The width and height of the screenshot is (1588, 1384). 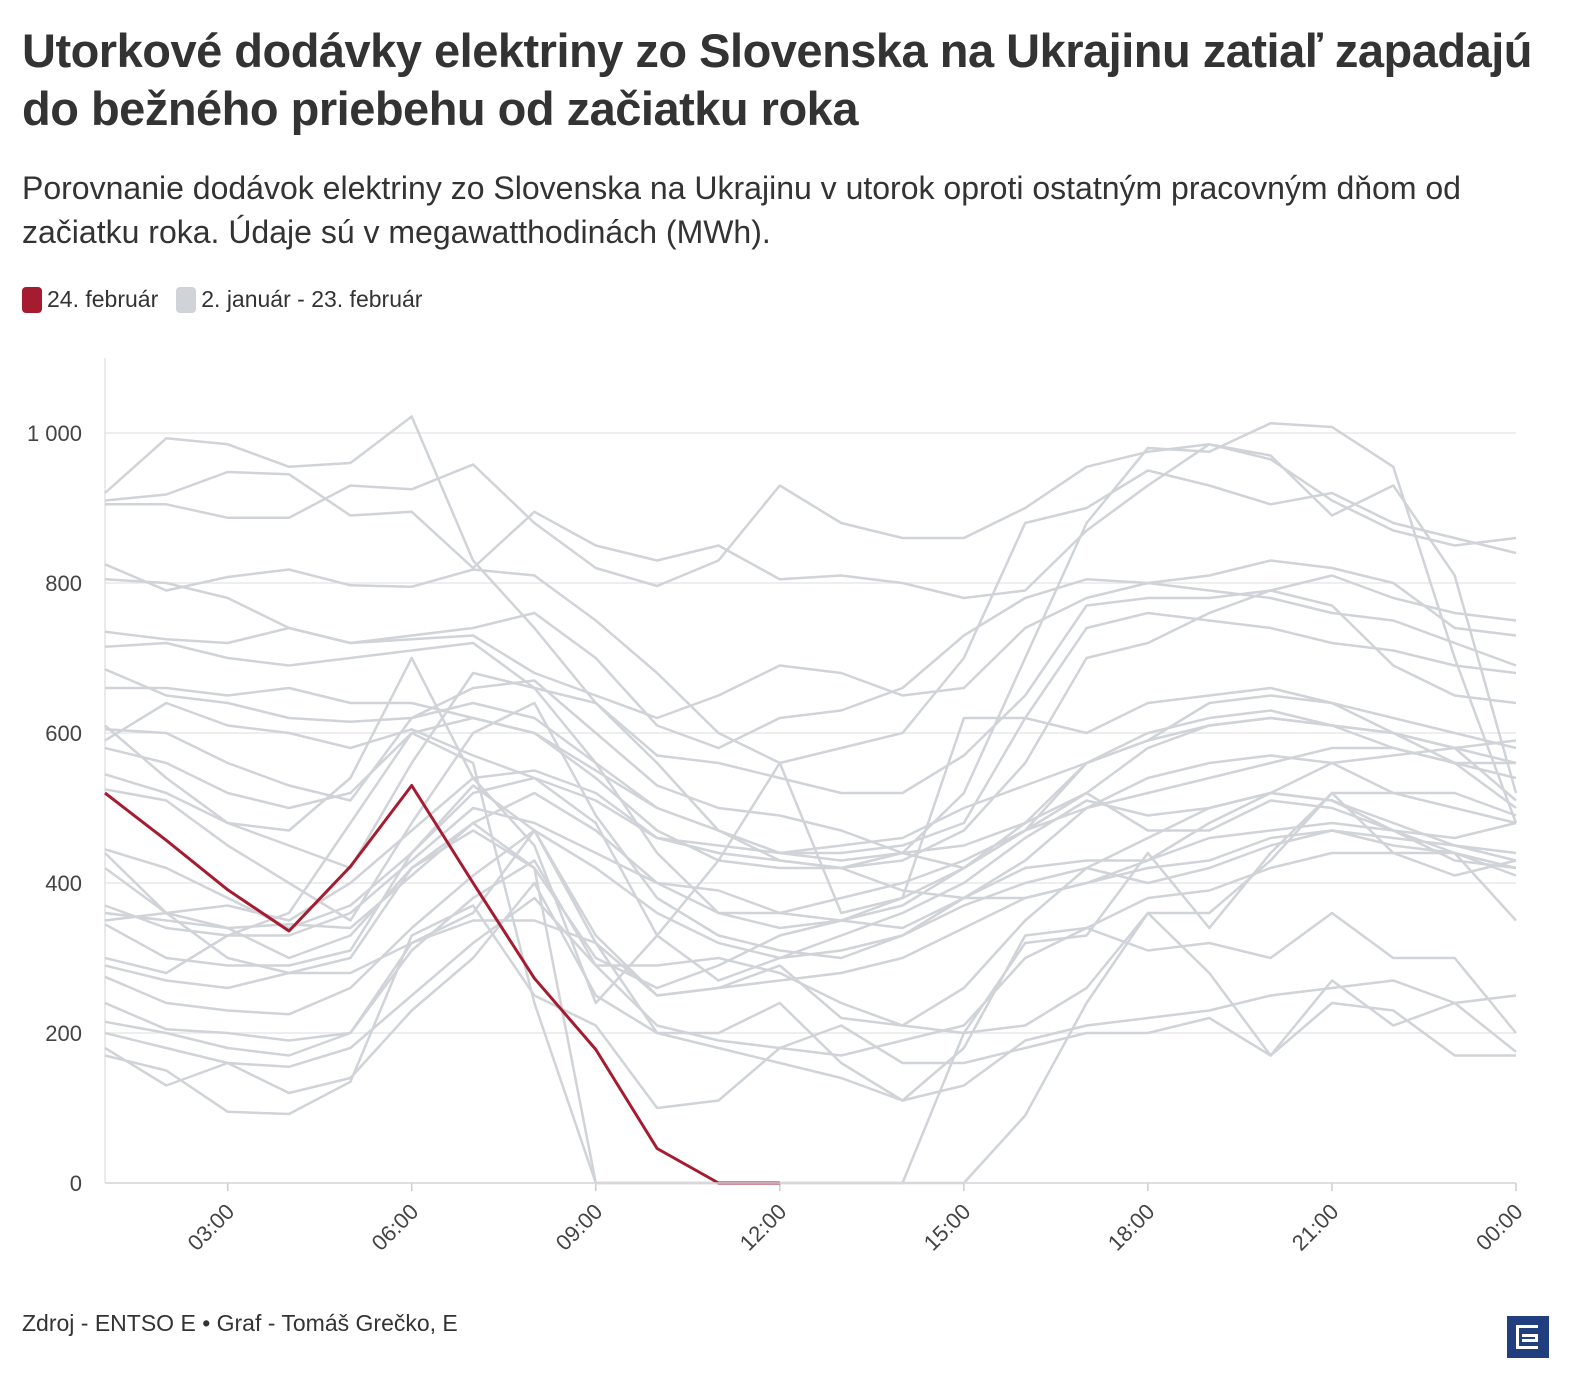 What do you see at coordinates (395, 1227) in the screenshot?
I see `x-tick-label: 06:00` at bounding box center [395, 1227].